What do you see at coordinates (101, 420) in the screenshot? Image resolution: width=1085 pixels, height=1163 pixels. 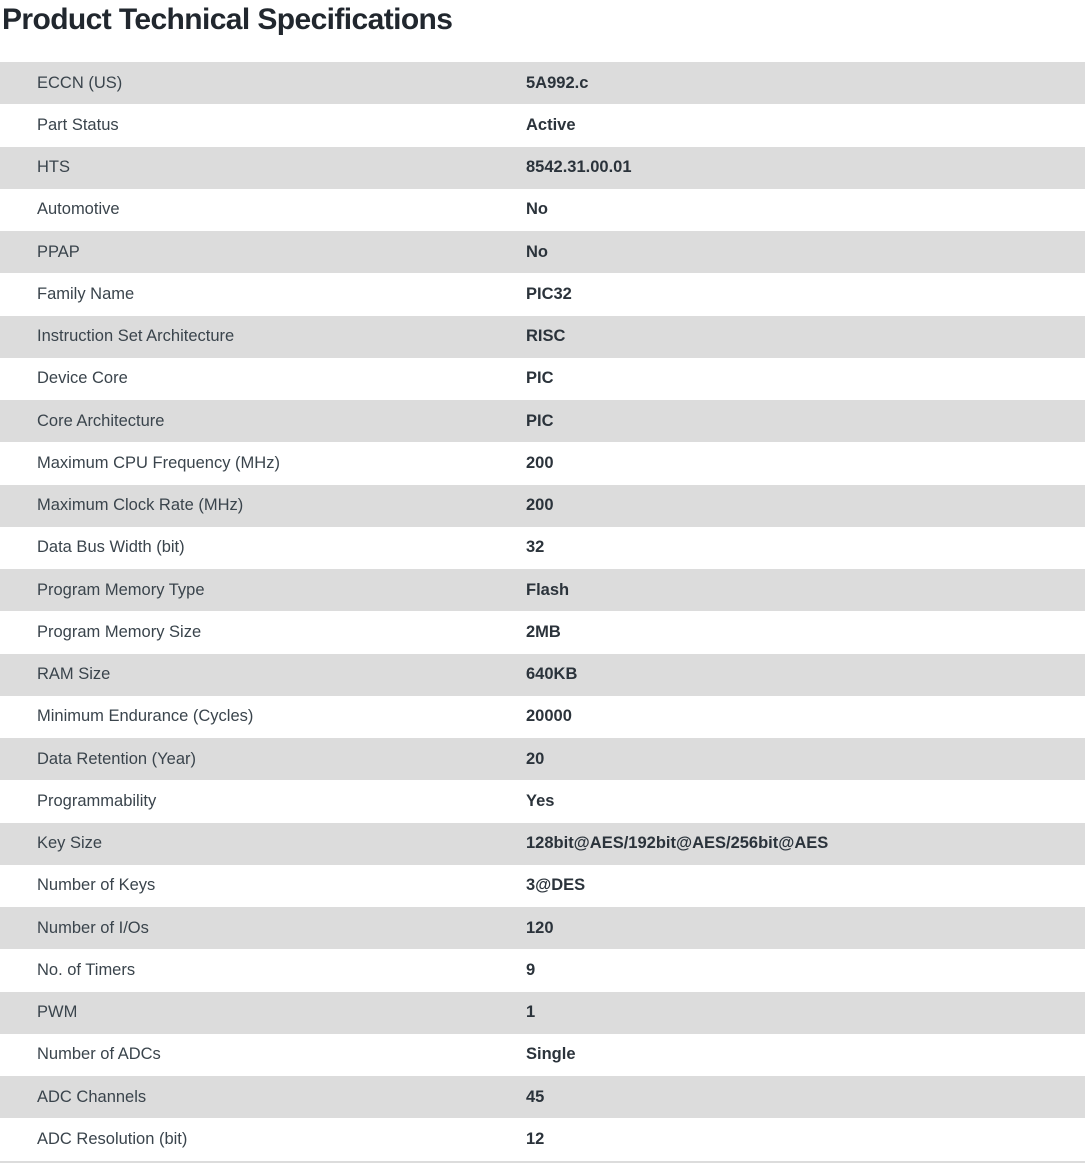 I see `spec-label: Core Architecture` at bounding box center [101, 420].